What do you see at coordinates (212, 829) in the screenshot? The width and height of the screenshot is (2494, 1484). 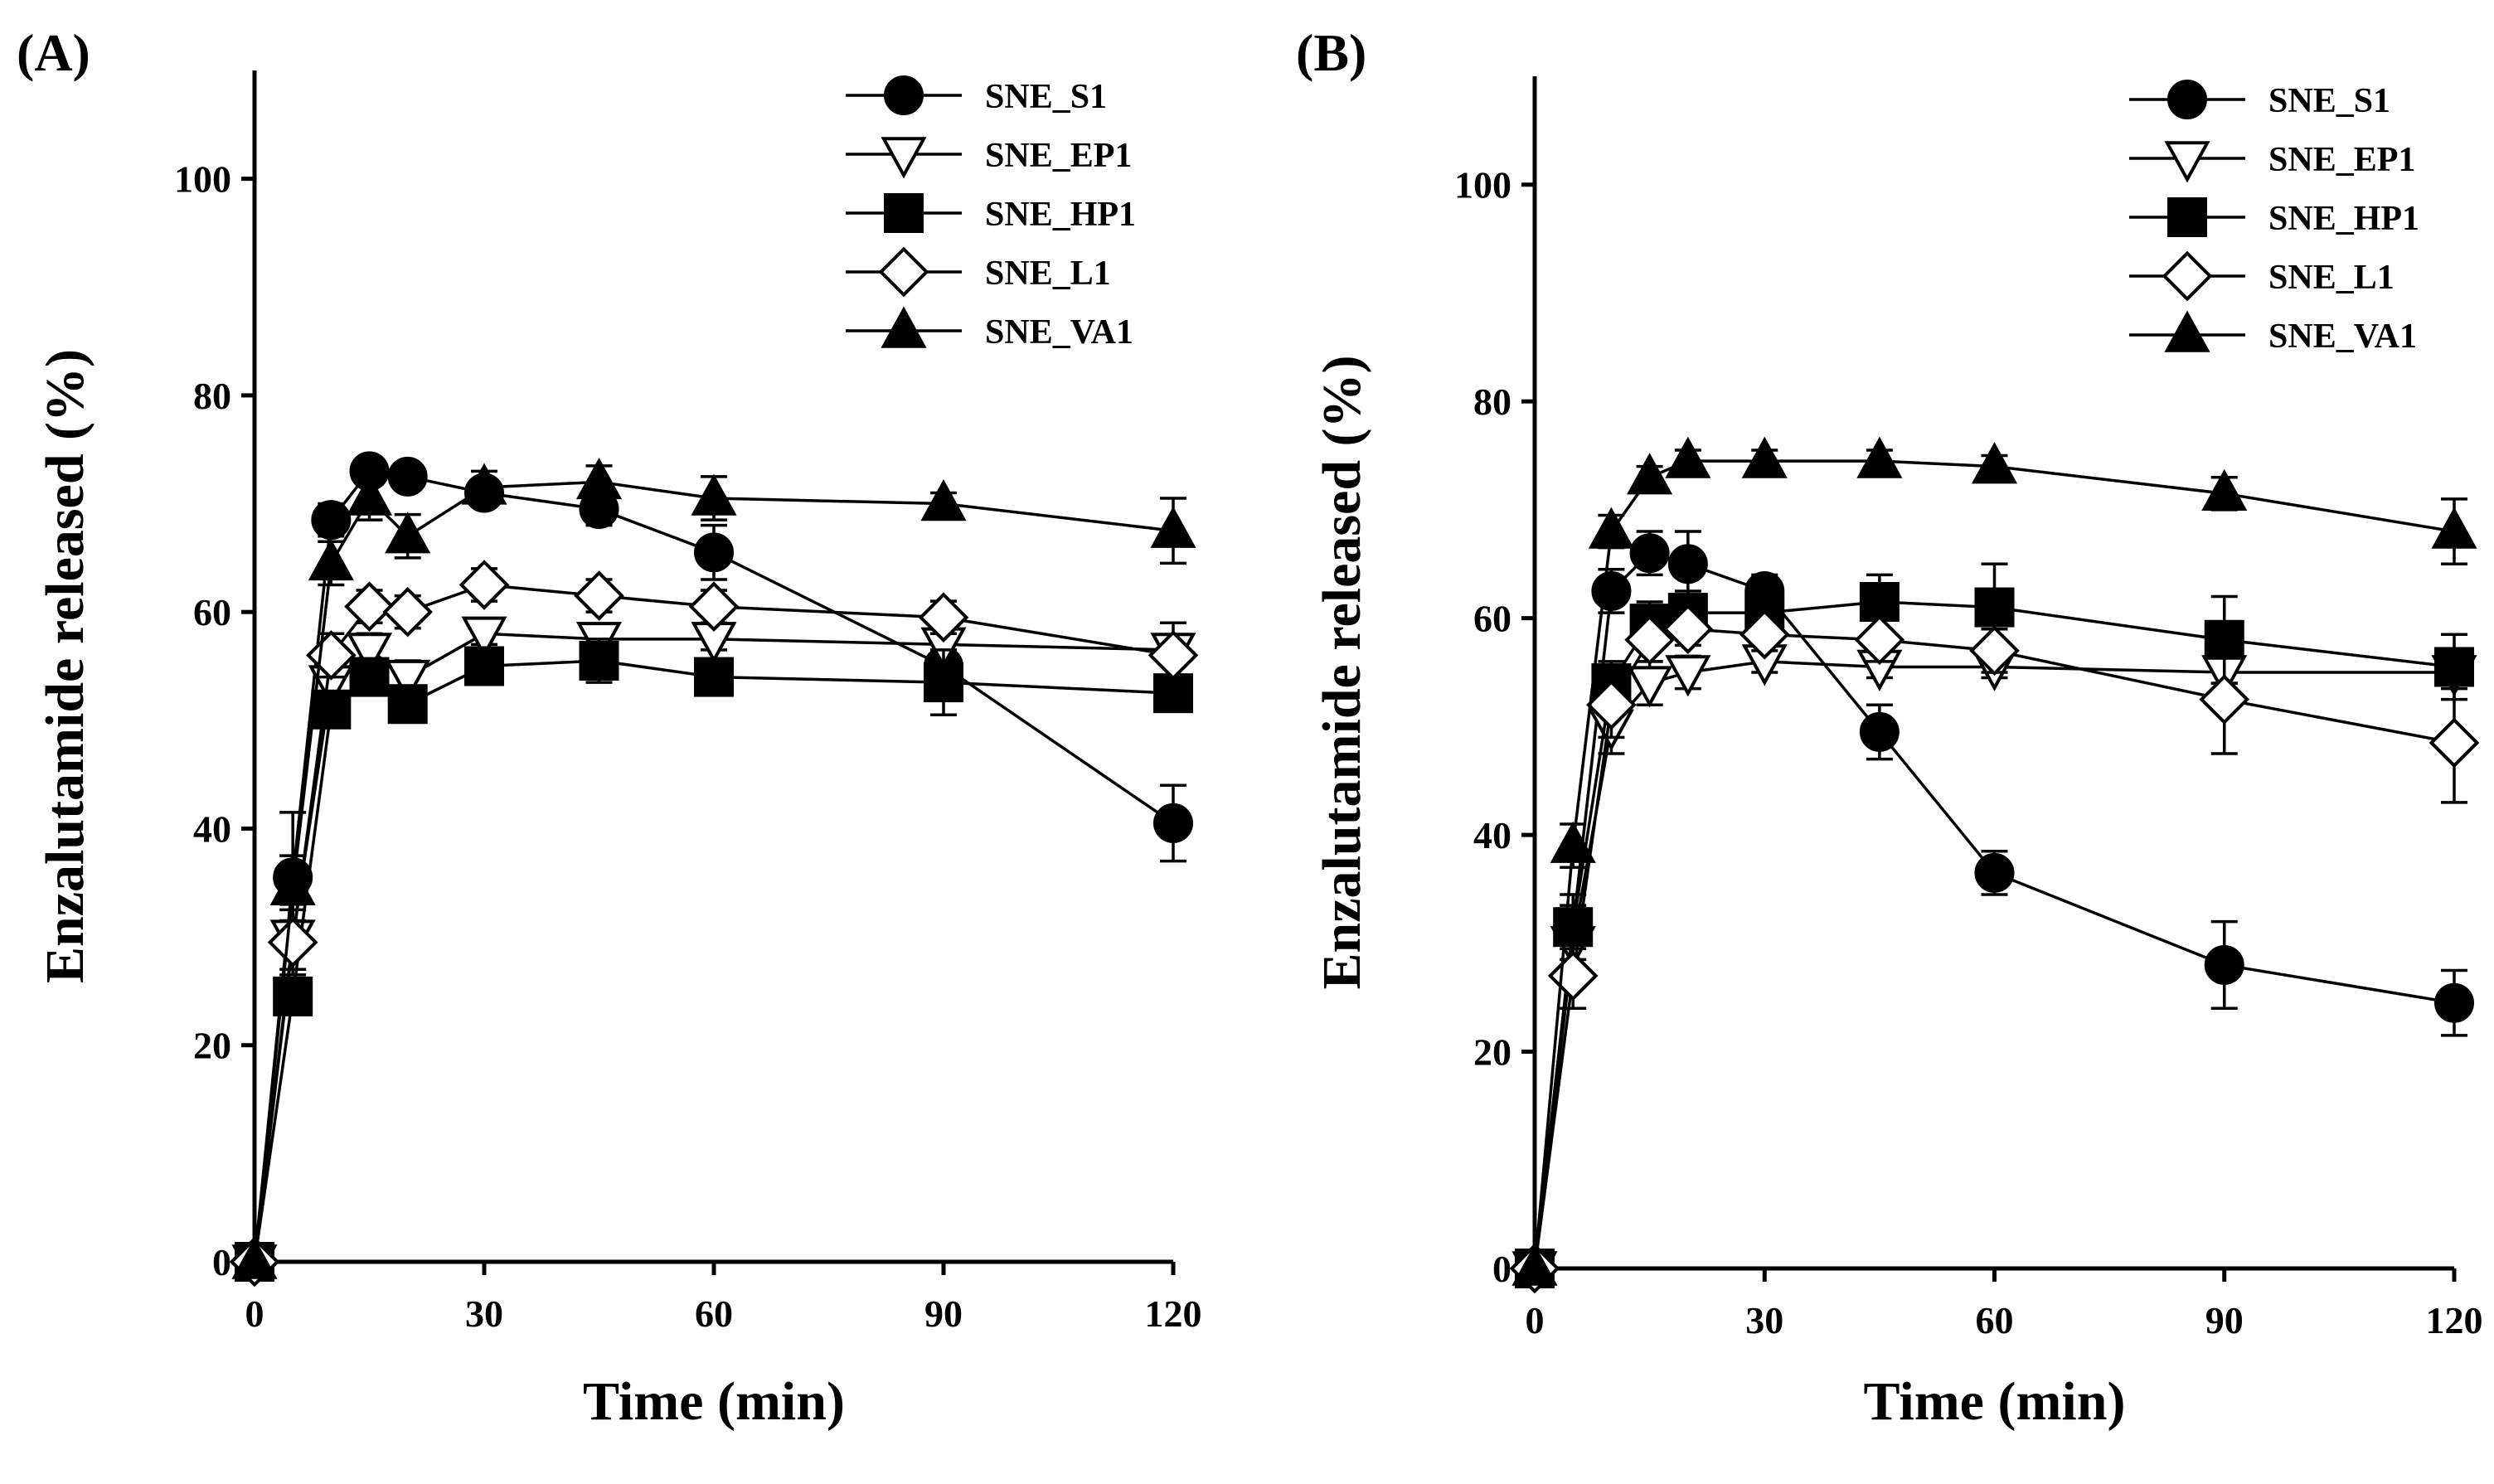 I see `y-tick-label: 40` at bounding box center [212, 829].